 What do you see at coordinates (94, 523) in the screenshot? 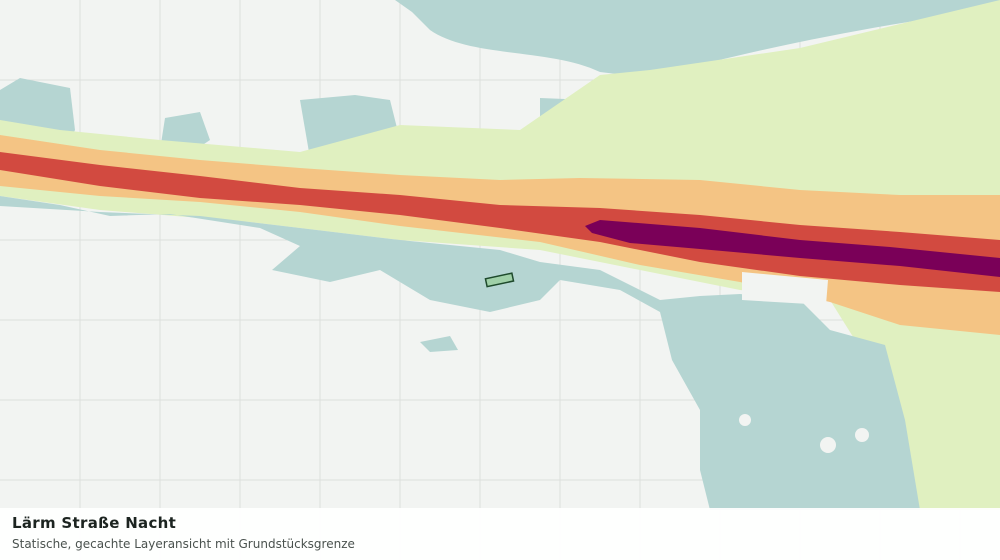
I see `layer-title: Lärm Straße Nacht` at bounding box center [94, 523].